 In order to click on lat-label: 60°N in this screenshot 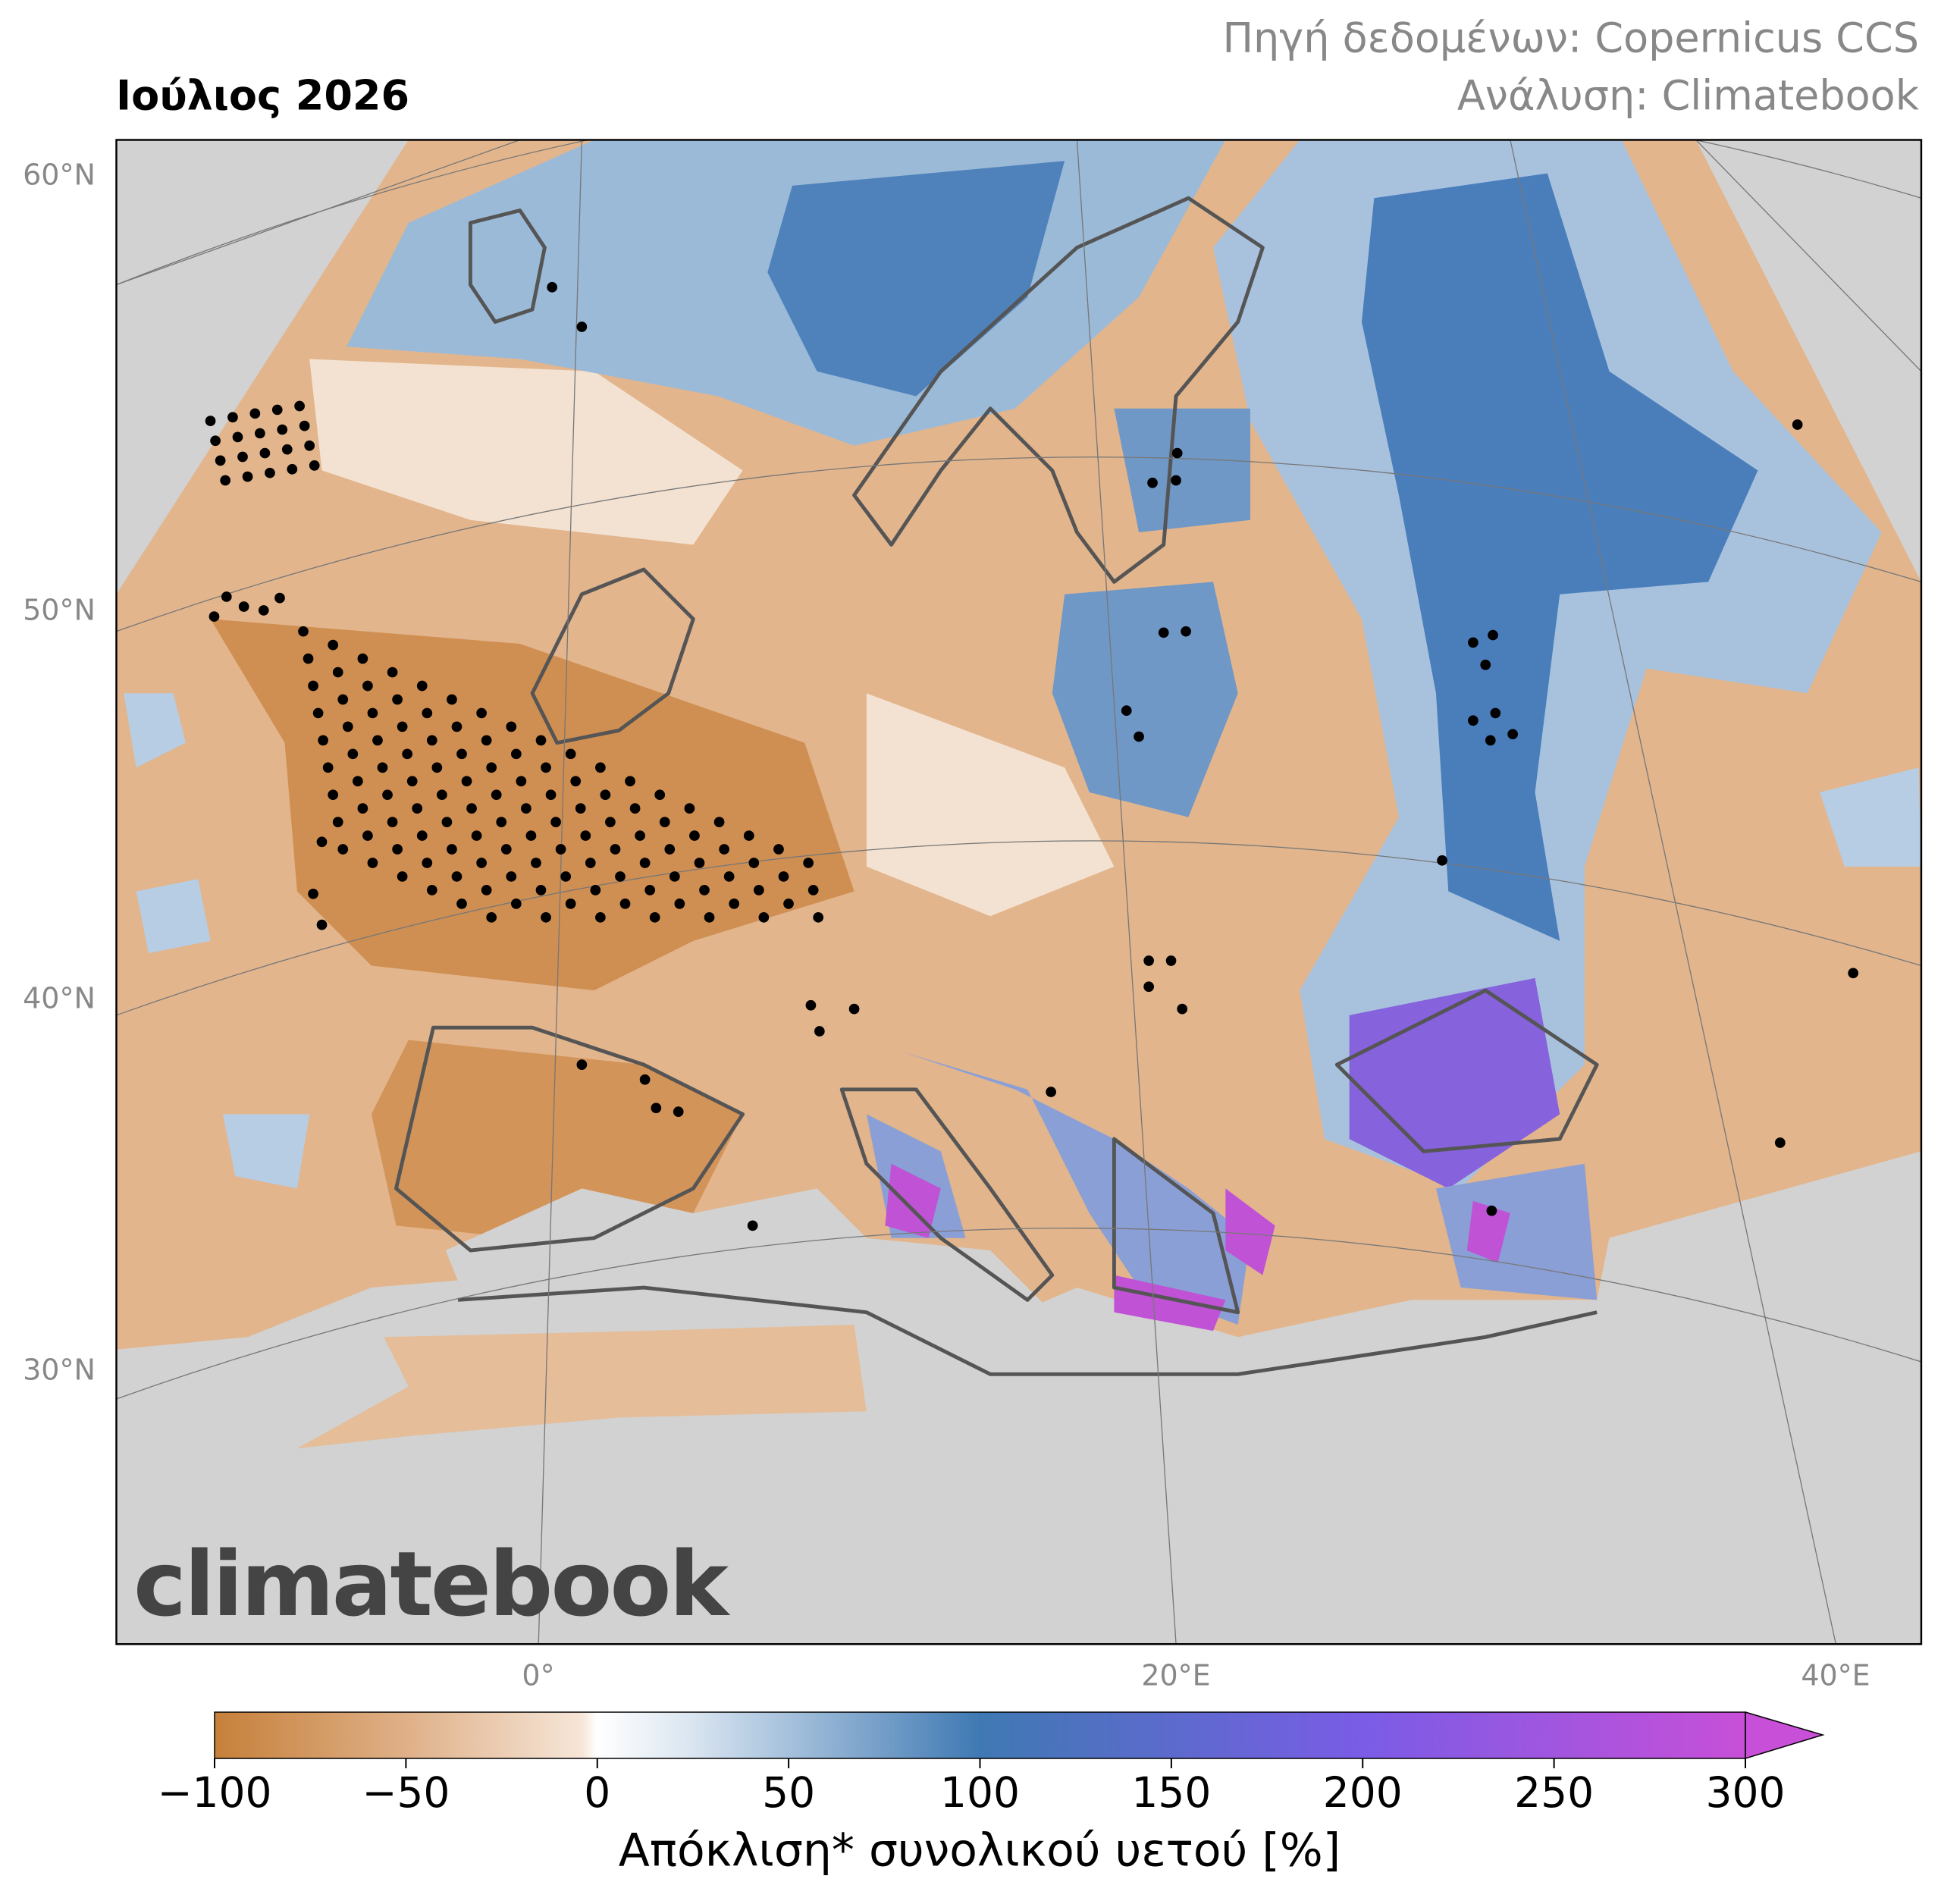, I will do `click(59, 175)`.